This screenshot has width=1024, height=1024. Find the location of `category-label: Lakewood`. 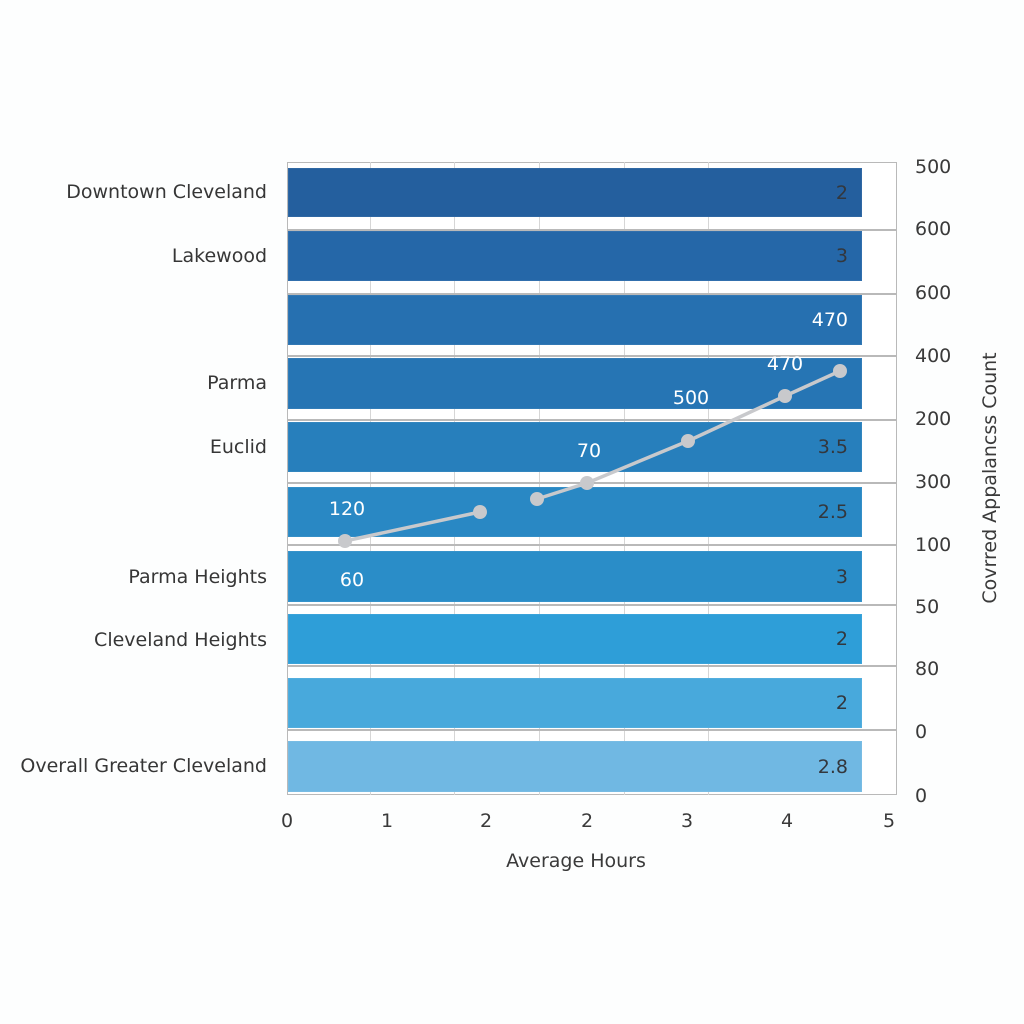

category-label: Lakewood is located at coordinates (219, 256).